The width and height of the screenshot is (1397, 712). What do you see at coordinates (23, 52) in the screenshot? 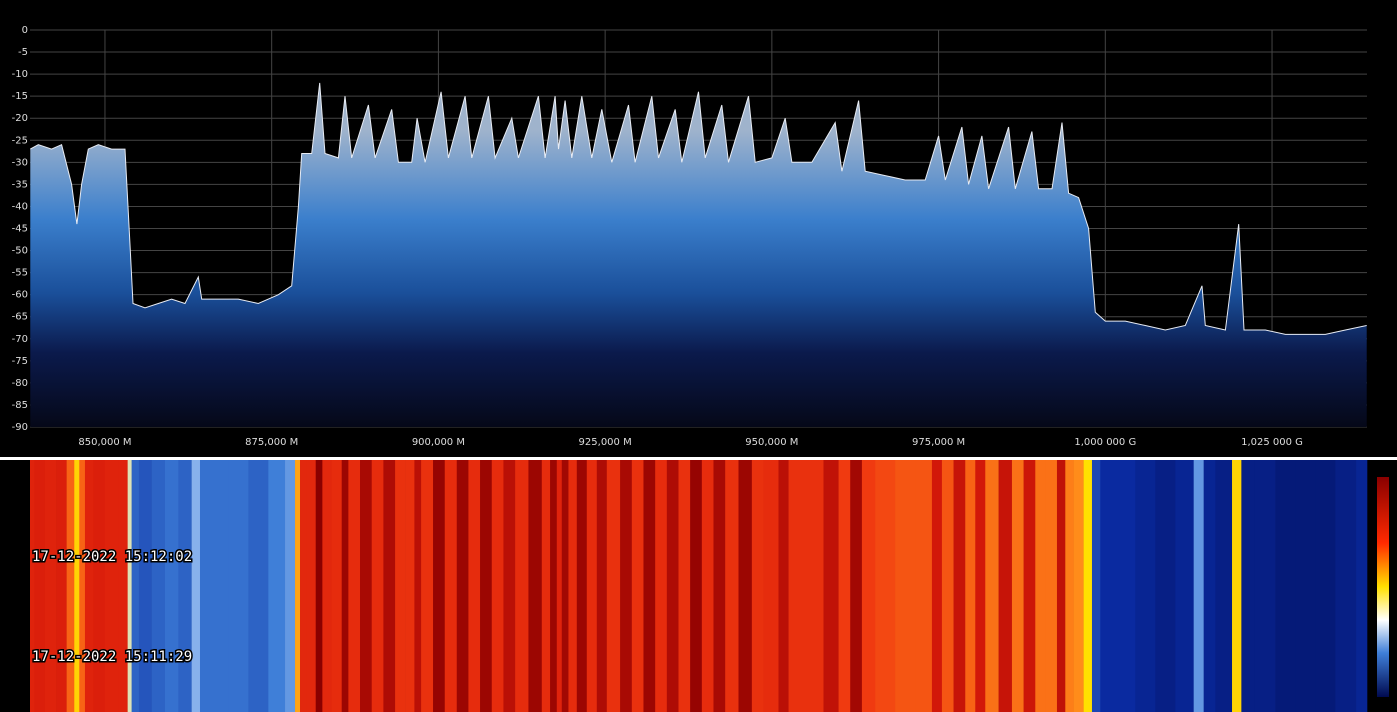
I see `y-tick-label: -5` at bounding box center [23, 52].